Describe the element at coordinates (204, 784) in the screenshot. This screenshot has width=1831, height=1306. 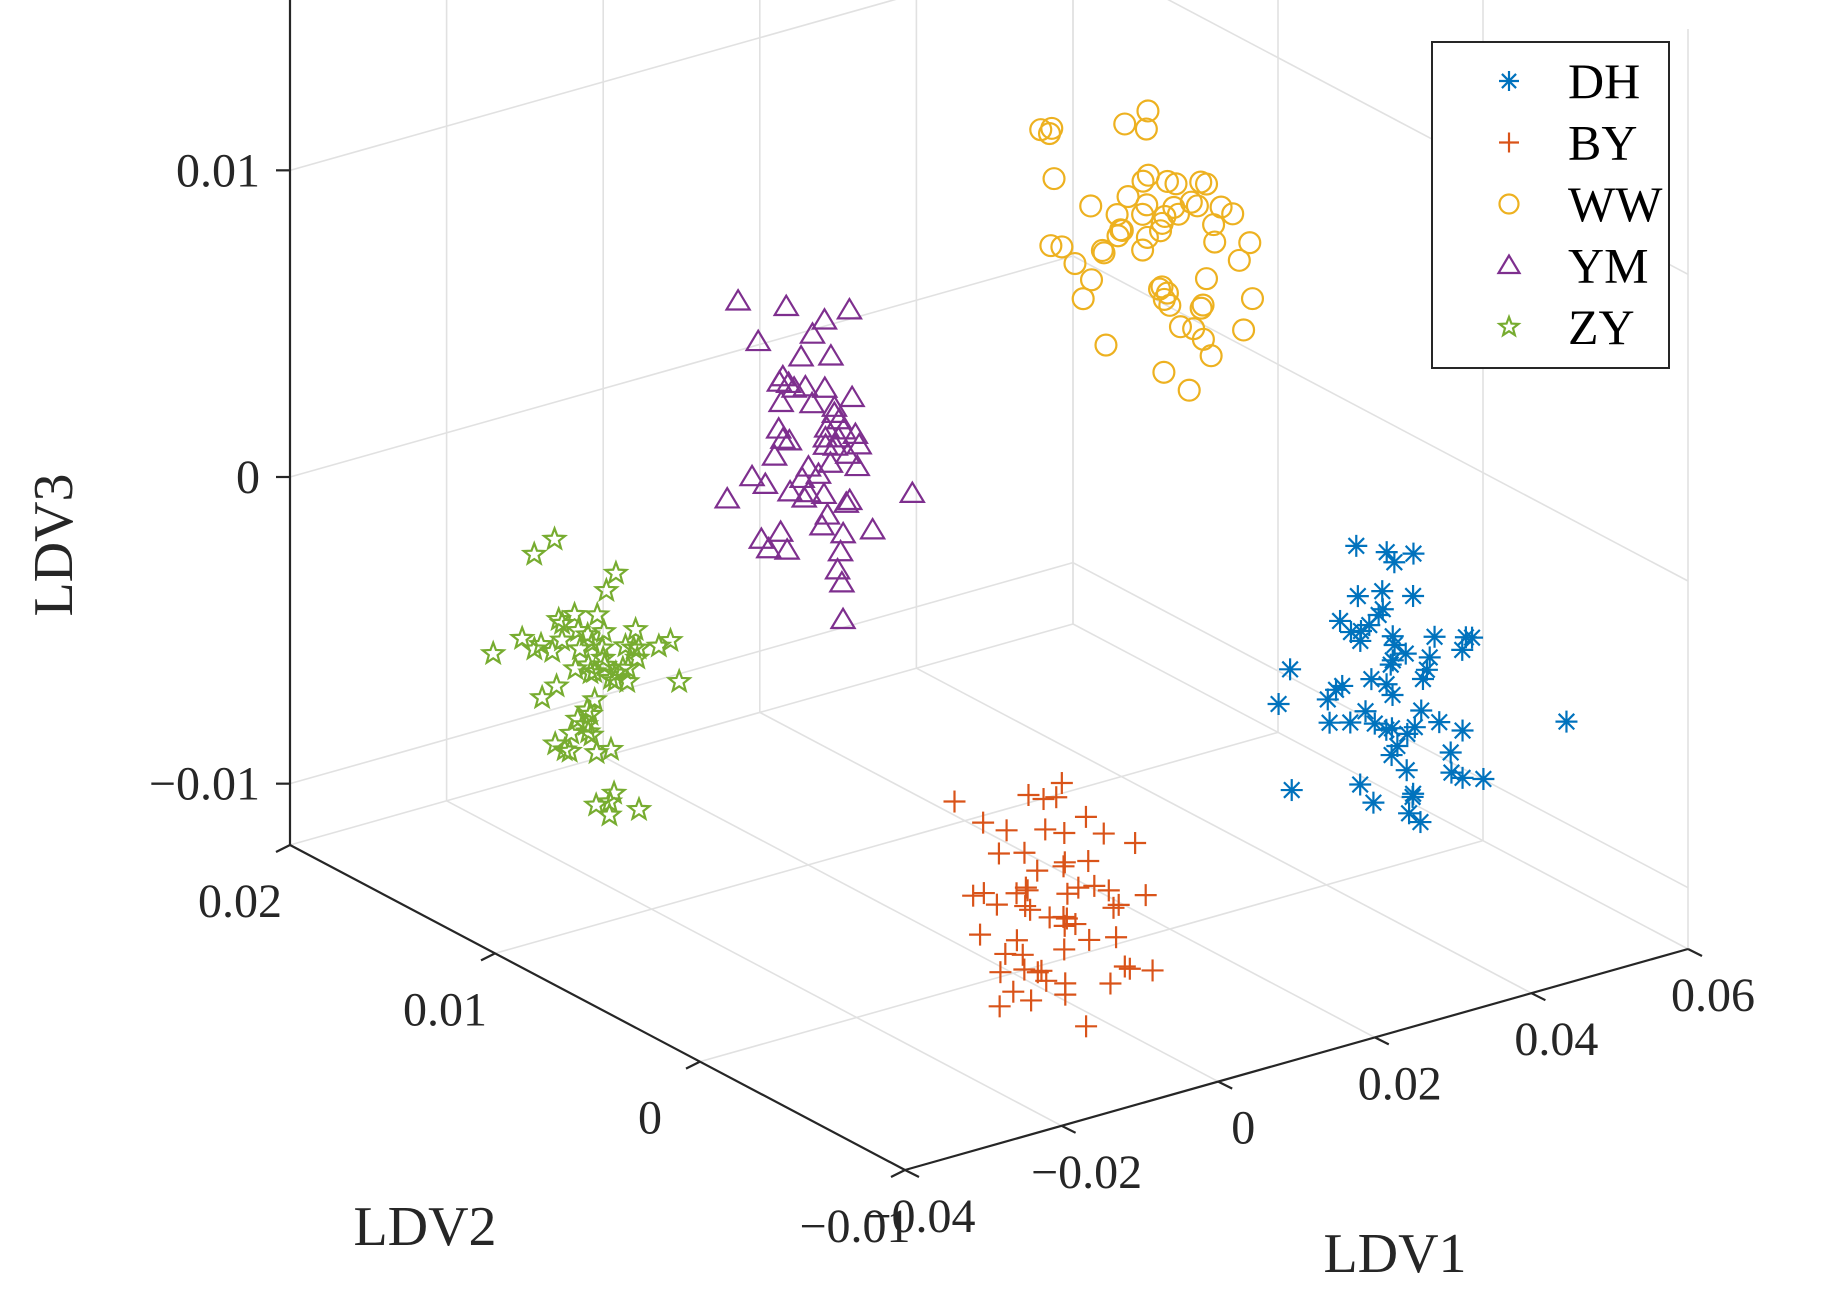
I see `z-tick-label: −0.01` at that location.